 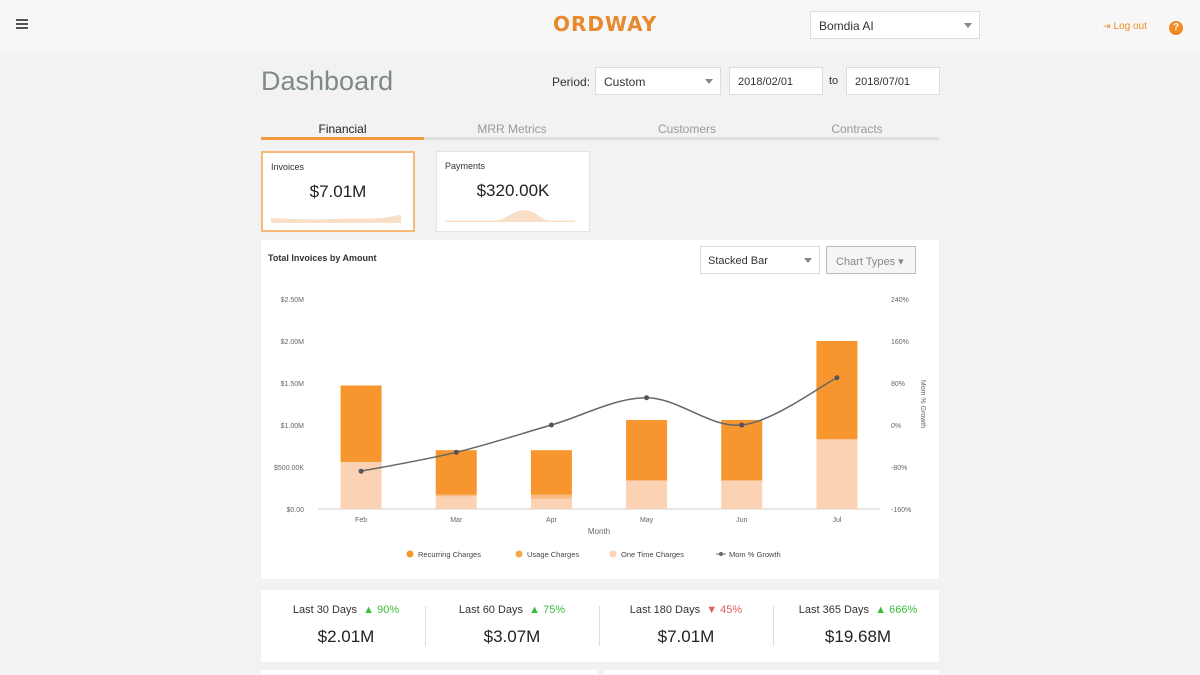 What do you see at coordinates (1176, 28) in the screenshot?
I see `help-icon: ?` at bounding box center [1176, 28].